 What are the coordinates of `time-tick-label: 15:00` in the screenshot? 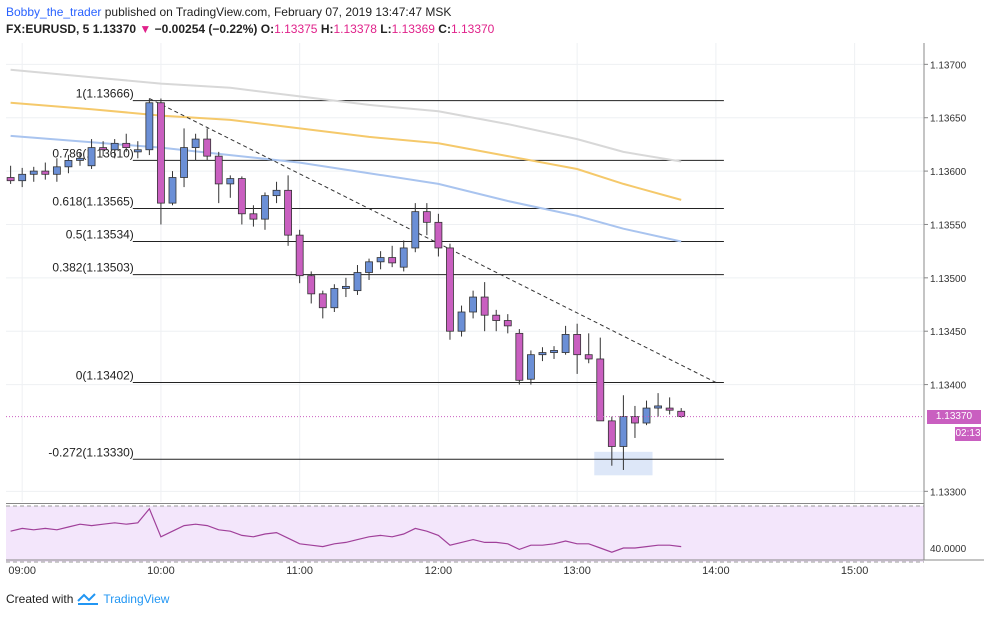 It's located at (855, 571).